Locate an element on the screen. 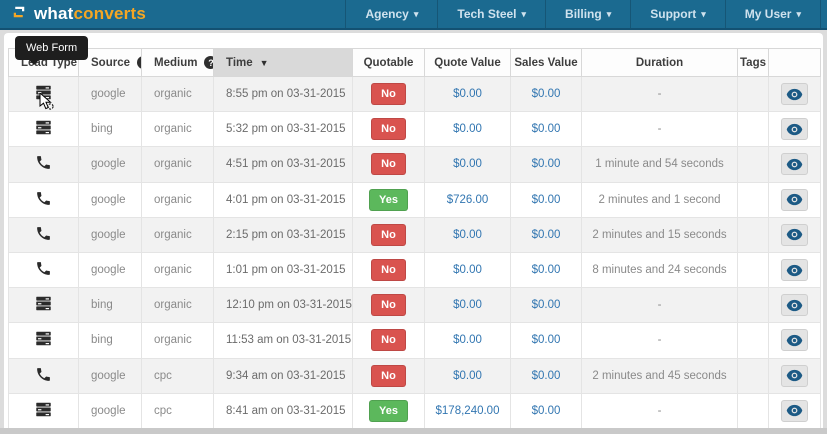 This screenshot has width=827, height=434. column-header-source: Source? is located at coordinates (110, 62).